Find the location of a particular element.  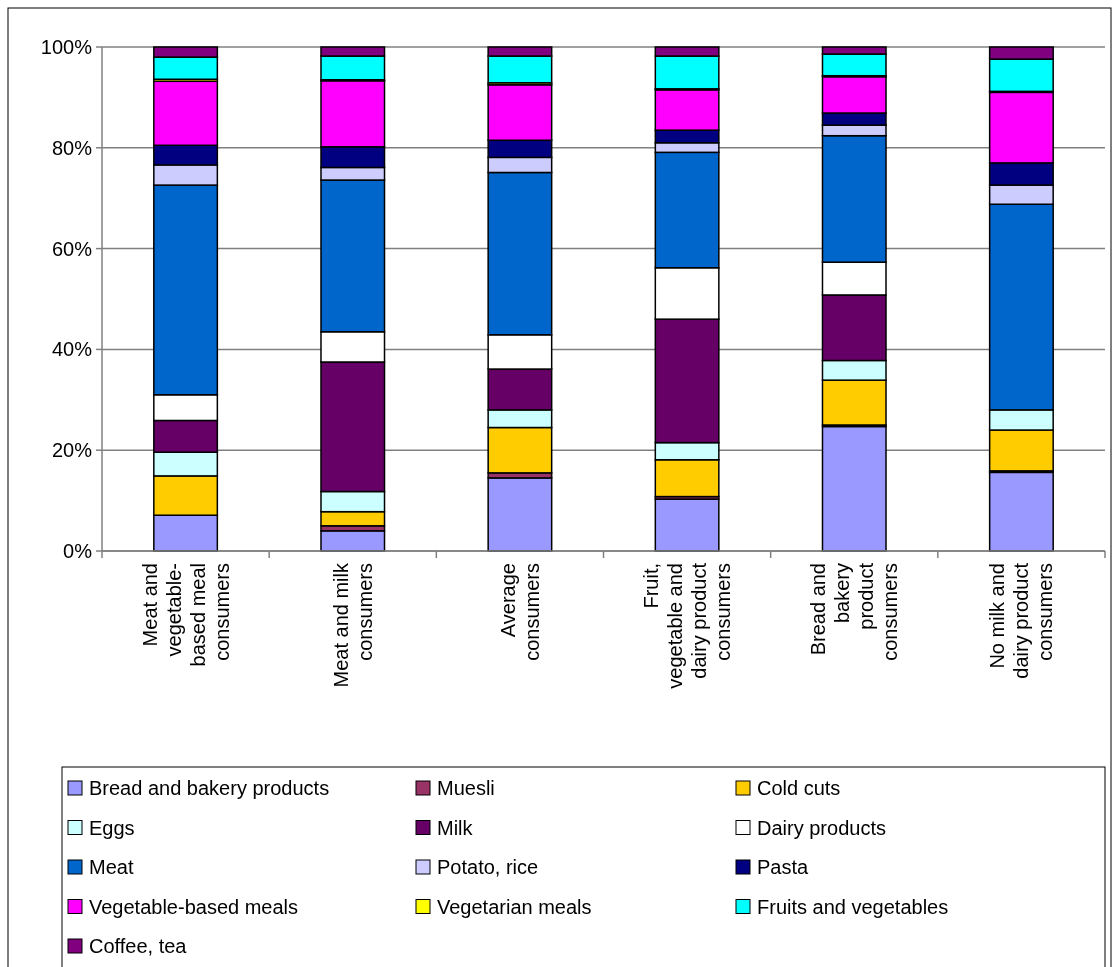

legend-label: Fruits and vegetables is located at coordinates (853, 906).